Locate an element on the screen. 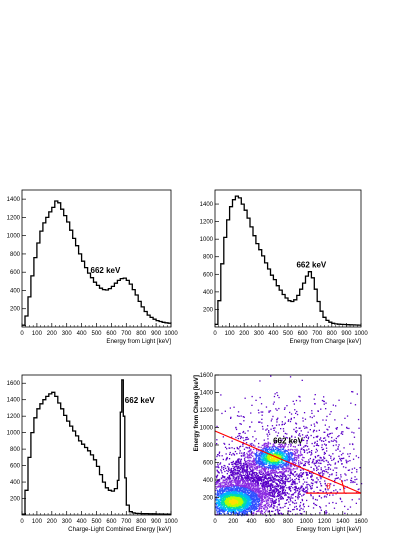 The width and height of the screenshot is (415, 537). x-tick-label: 800 is located at coordinates (141, 522).